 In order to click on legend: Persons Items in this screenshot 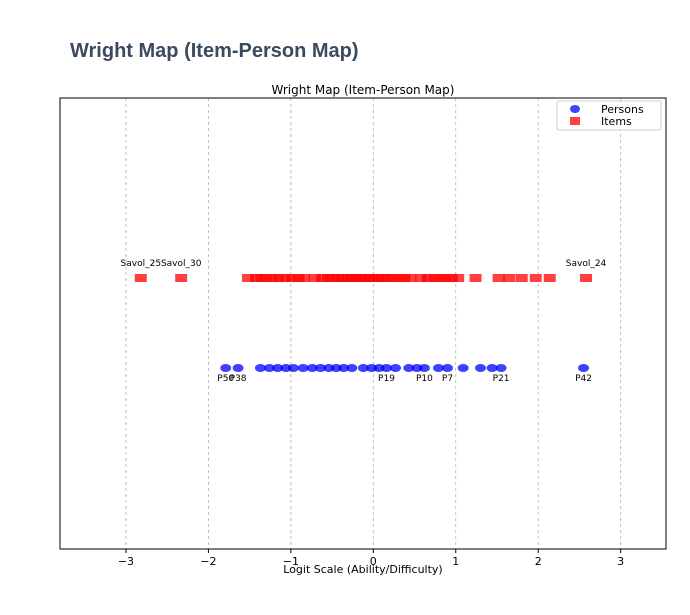, I will do `click(609, 115)`.